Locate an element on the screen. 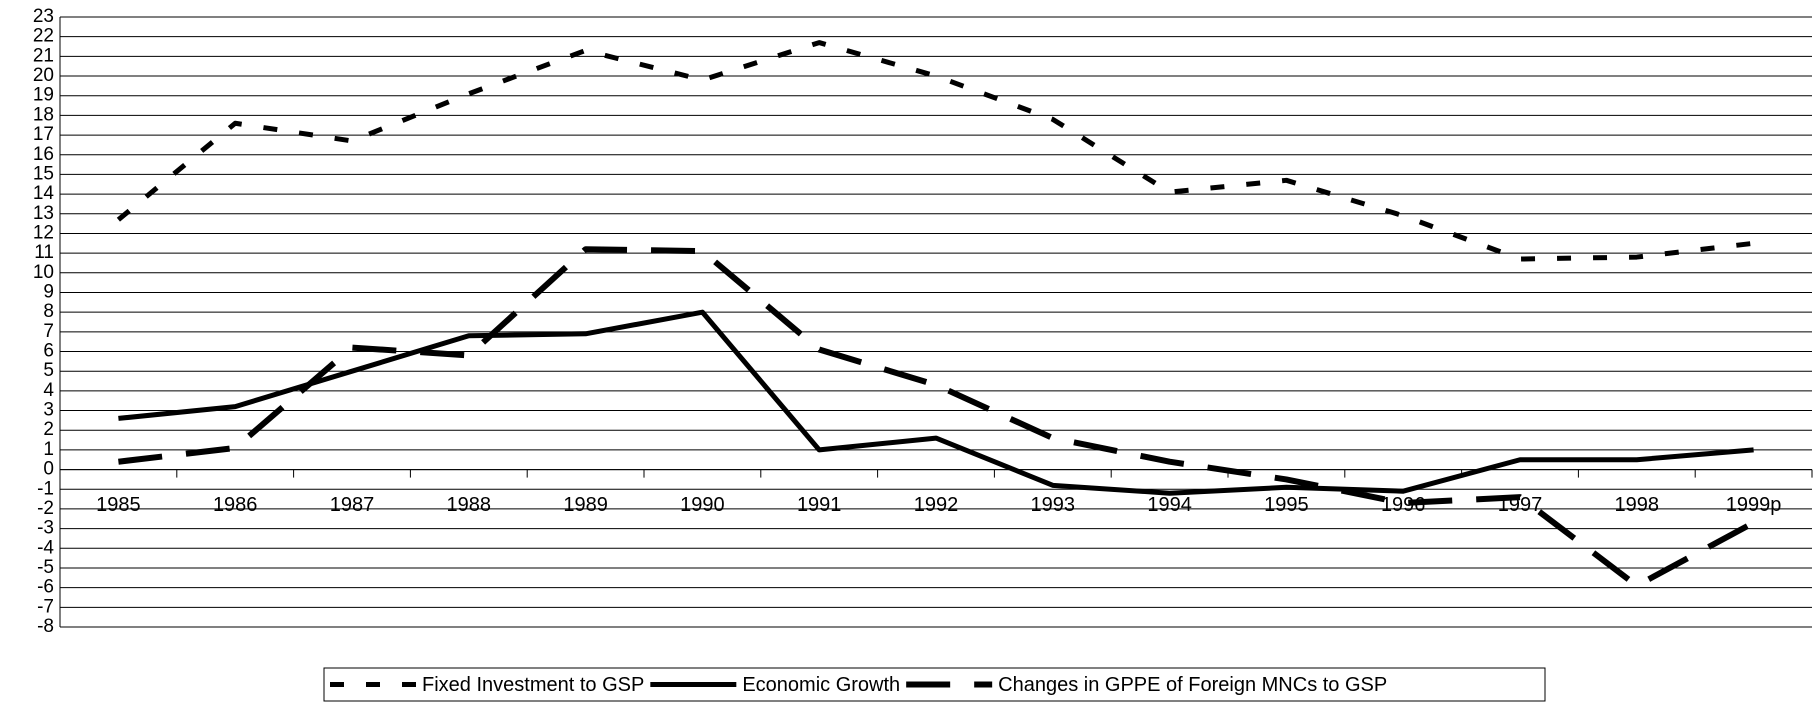  y-tick-label: 10 is located at coordinates (43, 272).